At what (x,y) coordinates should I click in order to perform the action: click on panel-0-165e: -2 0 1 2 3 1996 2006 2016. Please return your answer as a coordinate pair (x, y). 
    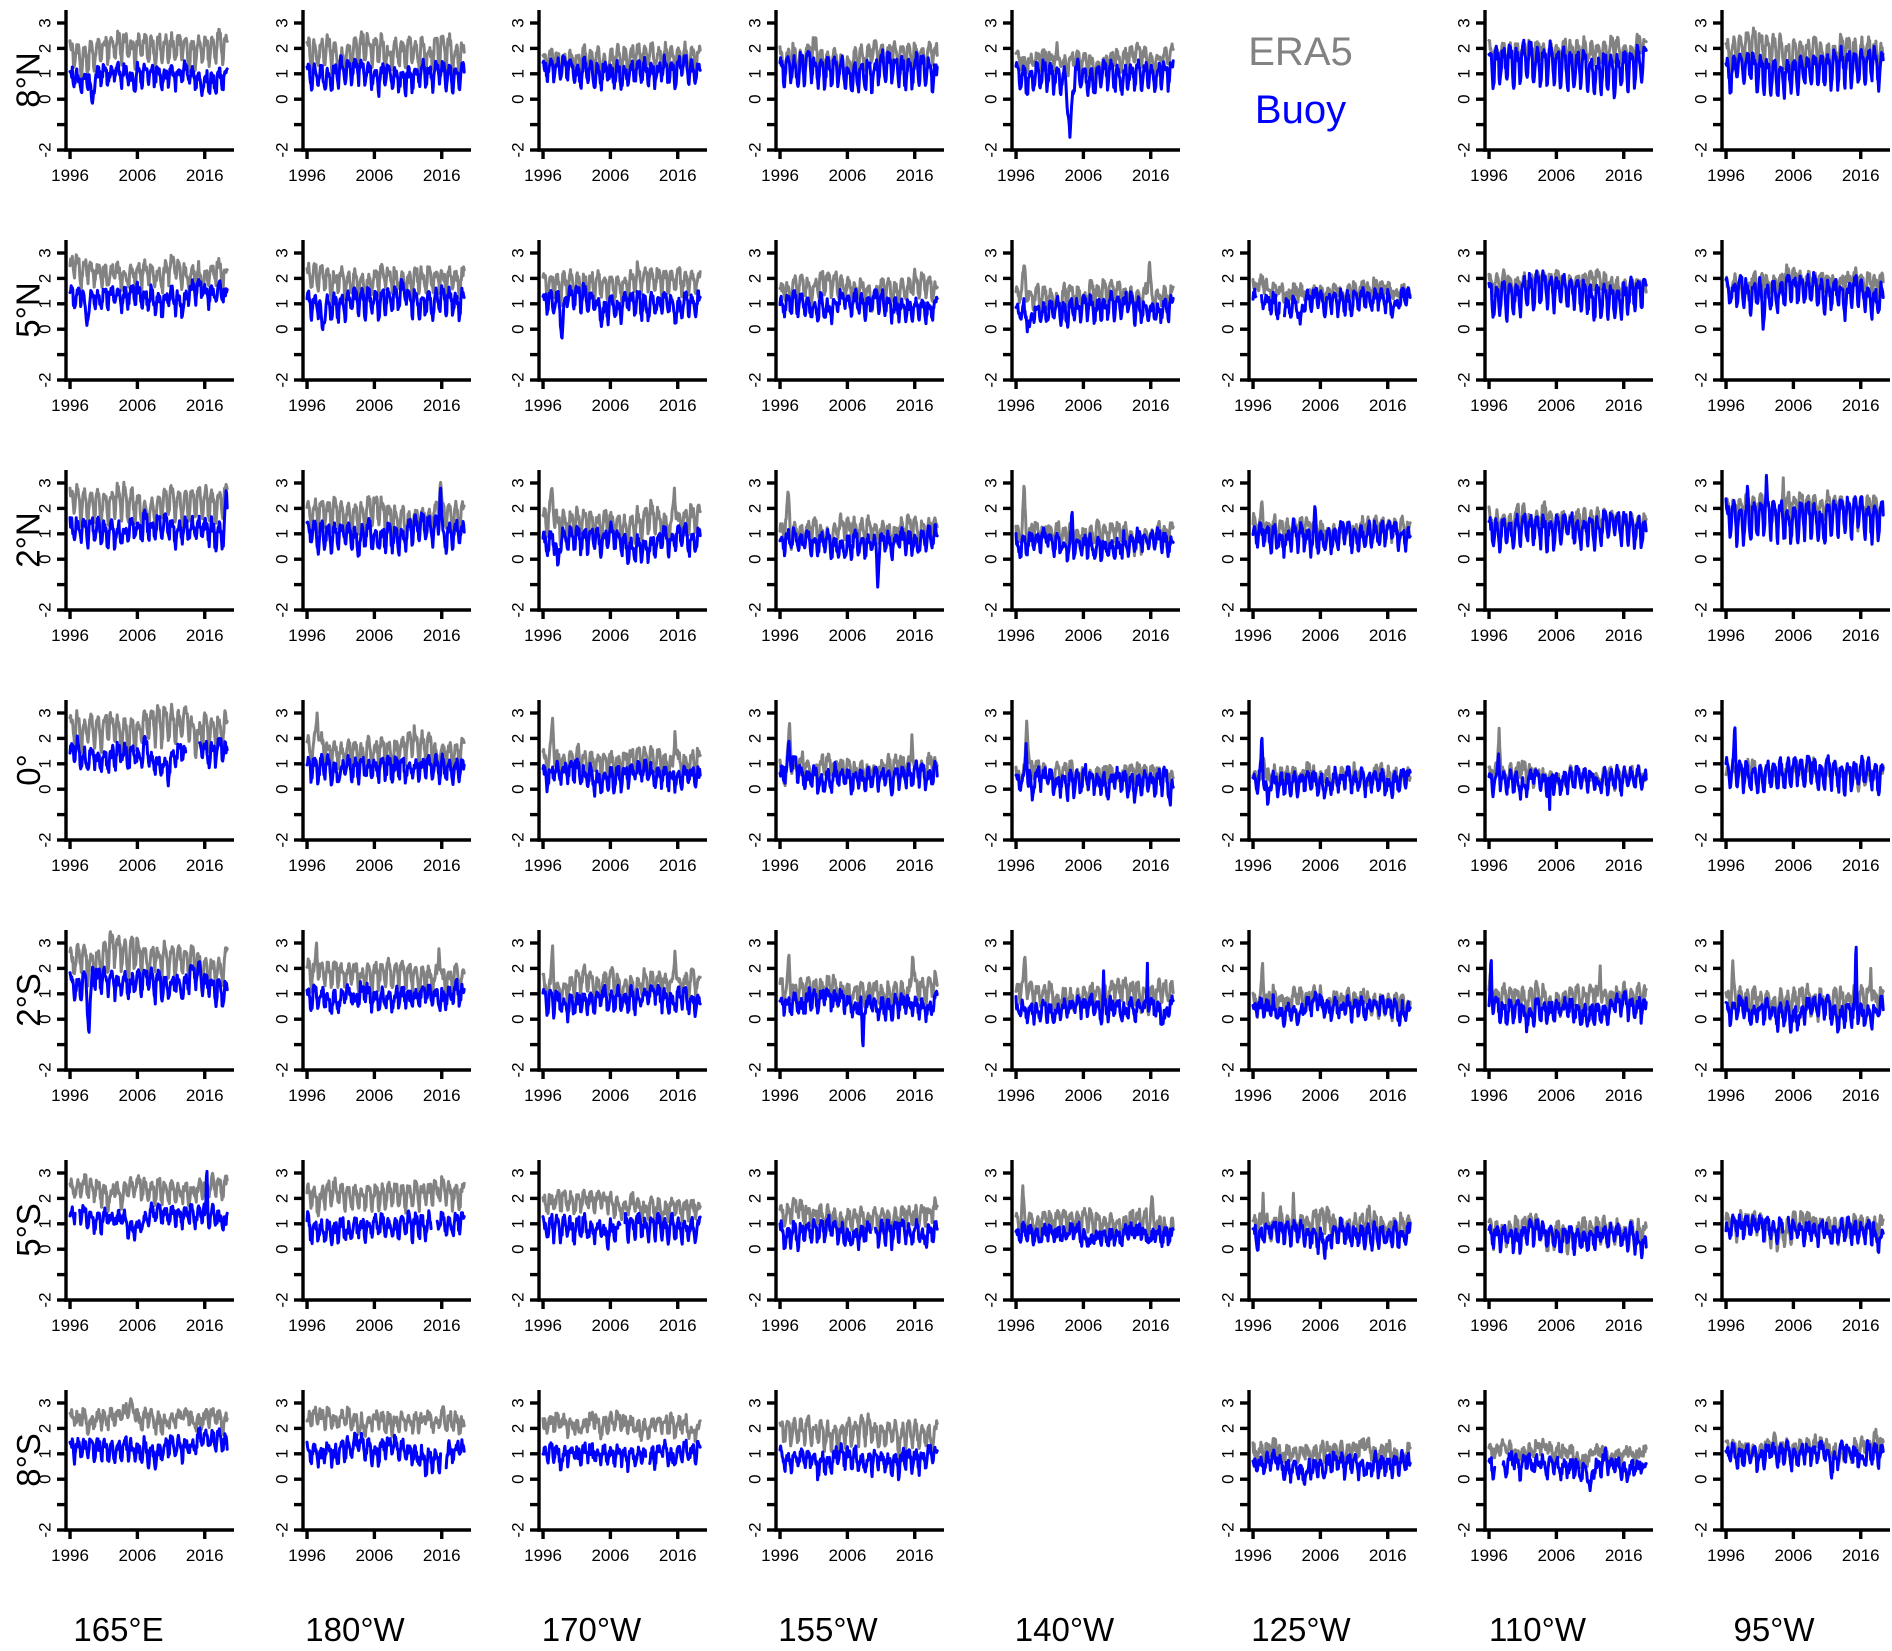
    Looking at the image, I should click on (118, 805).